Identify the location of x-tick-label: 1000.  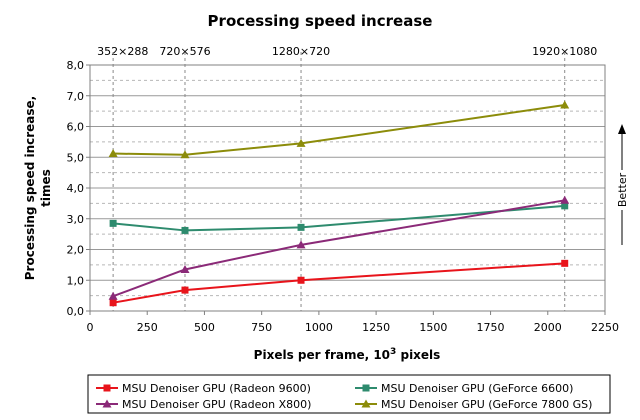
(319, 327).